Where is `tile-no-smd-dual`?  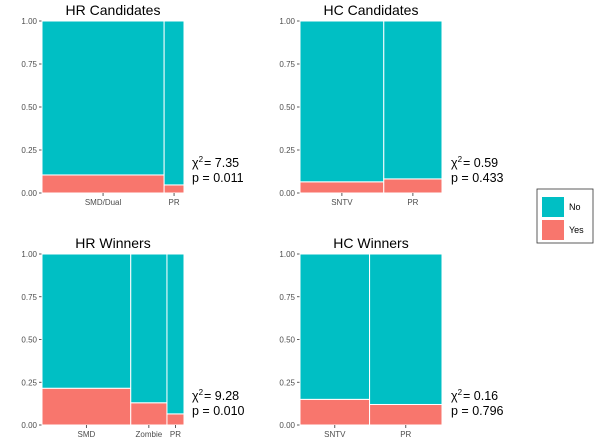
tile-no-smd-dual is located at coordinates (103, 98).